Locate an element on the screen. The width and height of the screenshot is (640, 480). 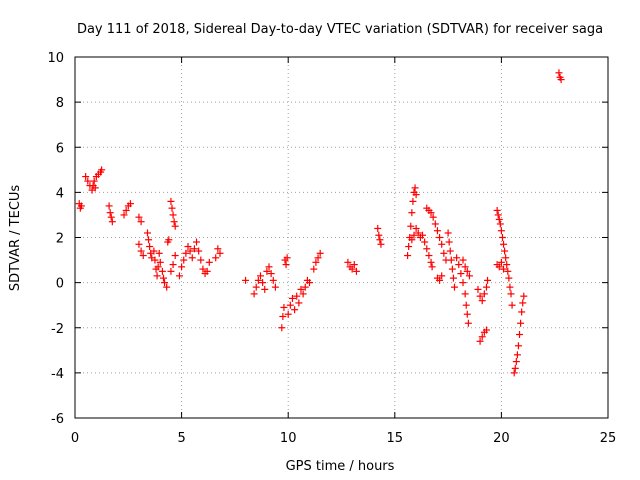
x-tick-label: 10 is located at coordinates (288, 438).